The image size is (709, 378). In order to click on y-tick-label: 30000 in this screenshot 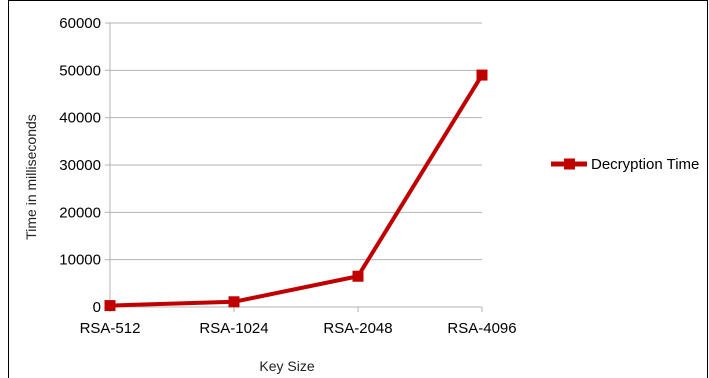, I will do `click(80, 165)`.